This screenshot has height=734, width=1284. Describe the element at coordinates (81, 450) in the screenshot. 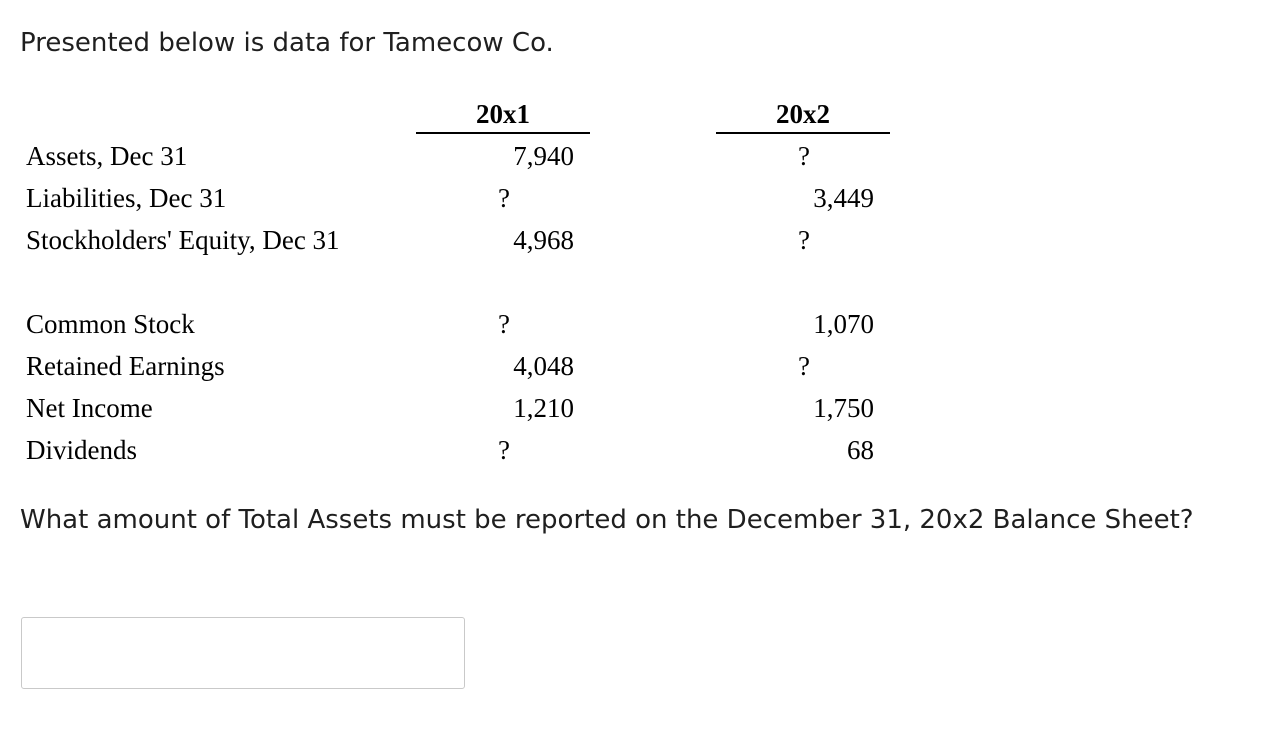

I see `row-label: Dividends` at that location.